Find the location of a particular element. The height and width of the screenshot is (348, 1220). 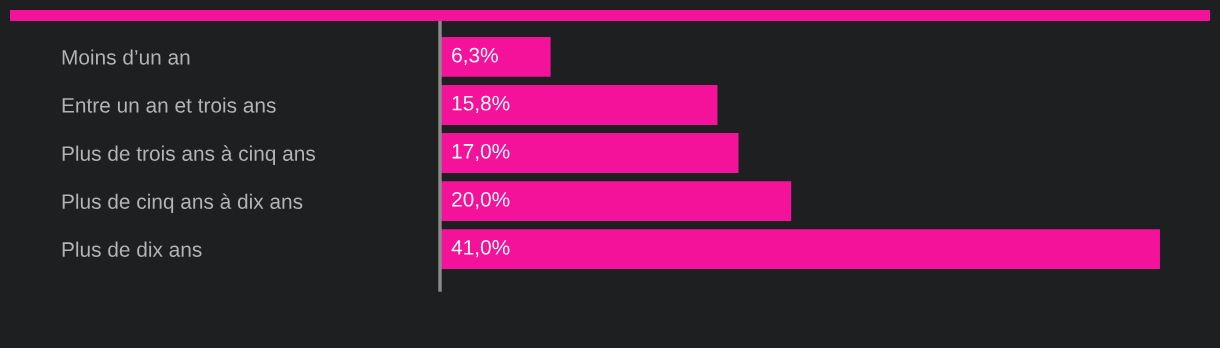

y-tick-label: Entre un an et trois ans is located at coordinates (169, 105).